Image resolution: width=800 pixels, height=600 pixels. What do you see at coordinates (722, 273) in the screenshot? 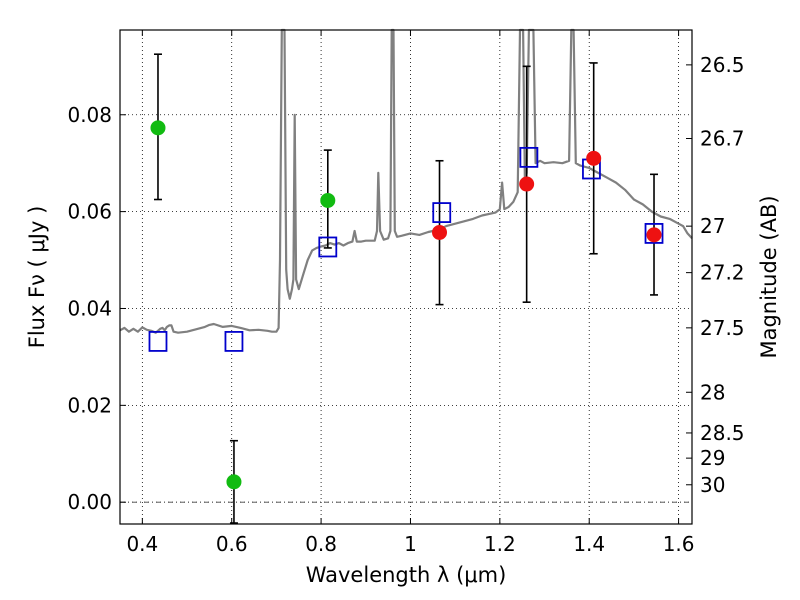
I see `y2-tick-label: 27.2` at bounding box center [722, 273].